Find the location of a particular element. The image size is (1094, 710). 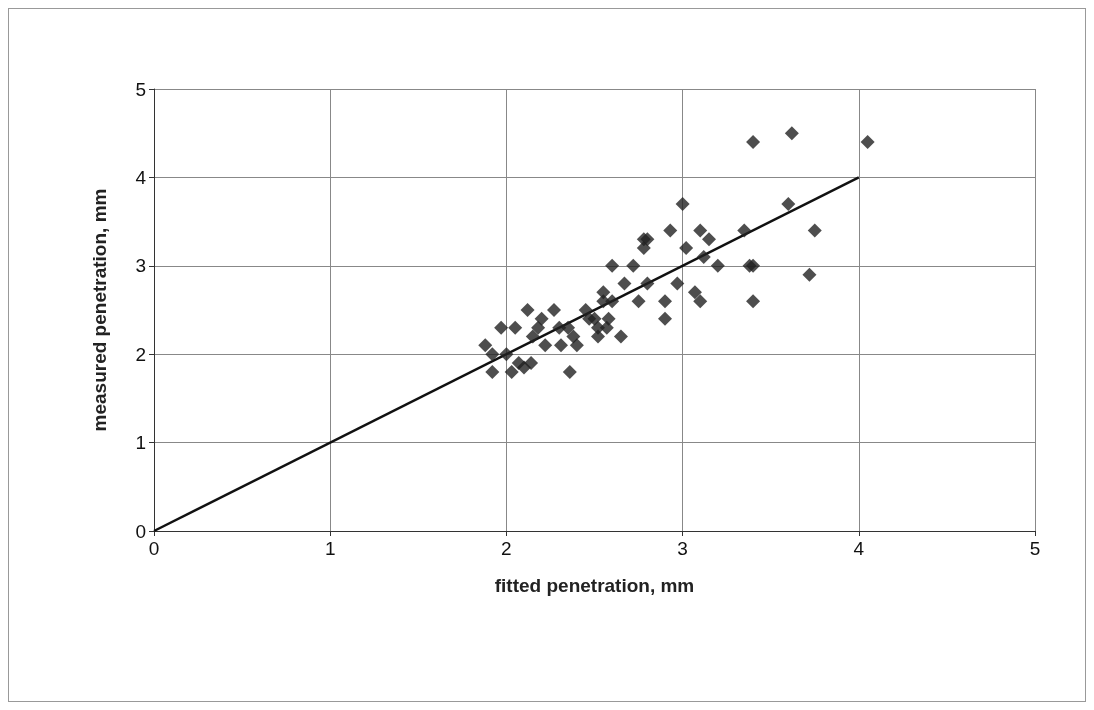

x-tick-label: 3 is located at coordinates (682, 548).